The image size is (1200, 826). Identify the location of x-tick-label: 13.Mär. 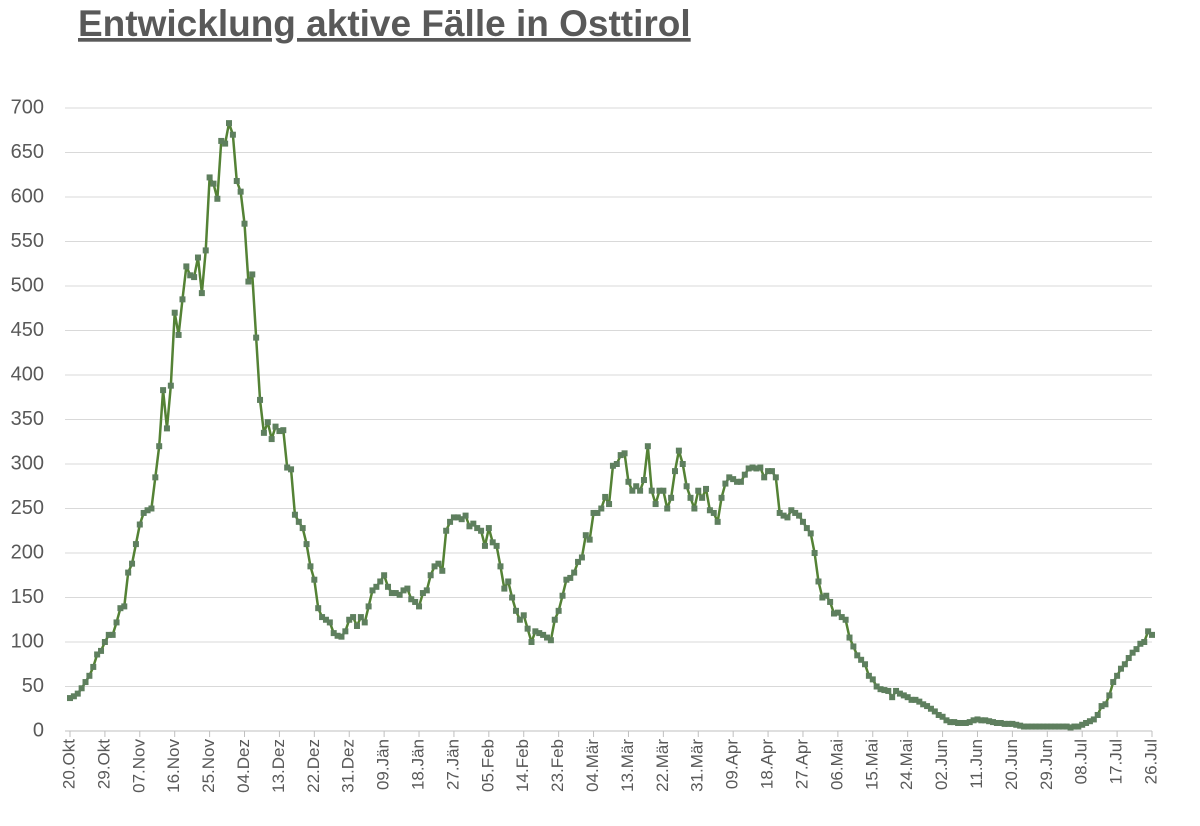
(627, 765).